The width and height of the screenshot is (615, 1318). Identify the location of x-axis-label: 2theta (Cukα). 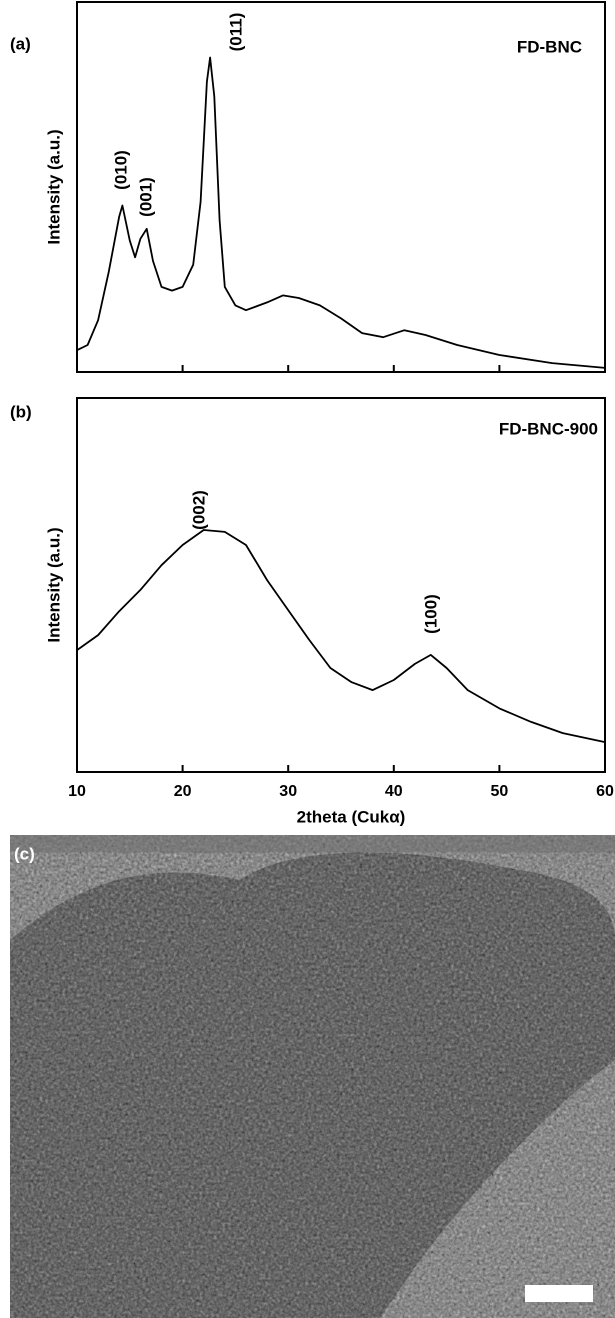
(351, 816).